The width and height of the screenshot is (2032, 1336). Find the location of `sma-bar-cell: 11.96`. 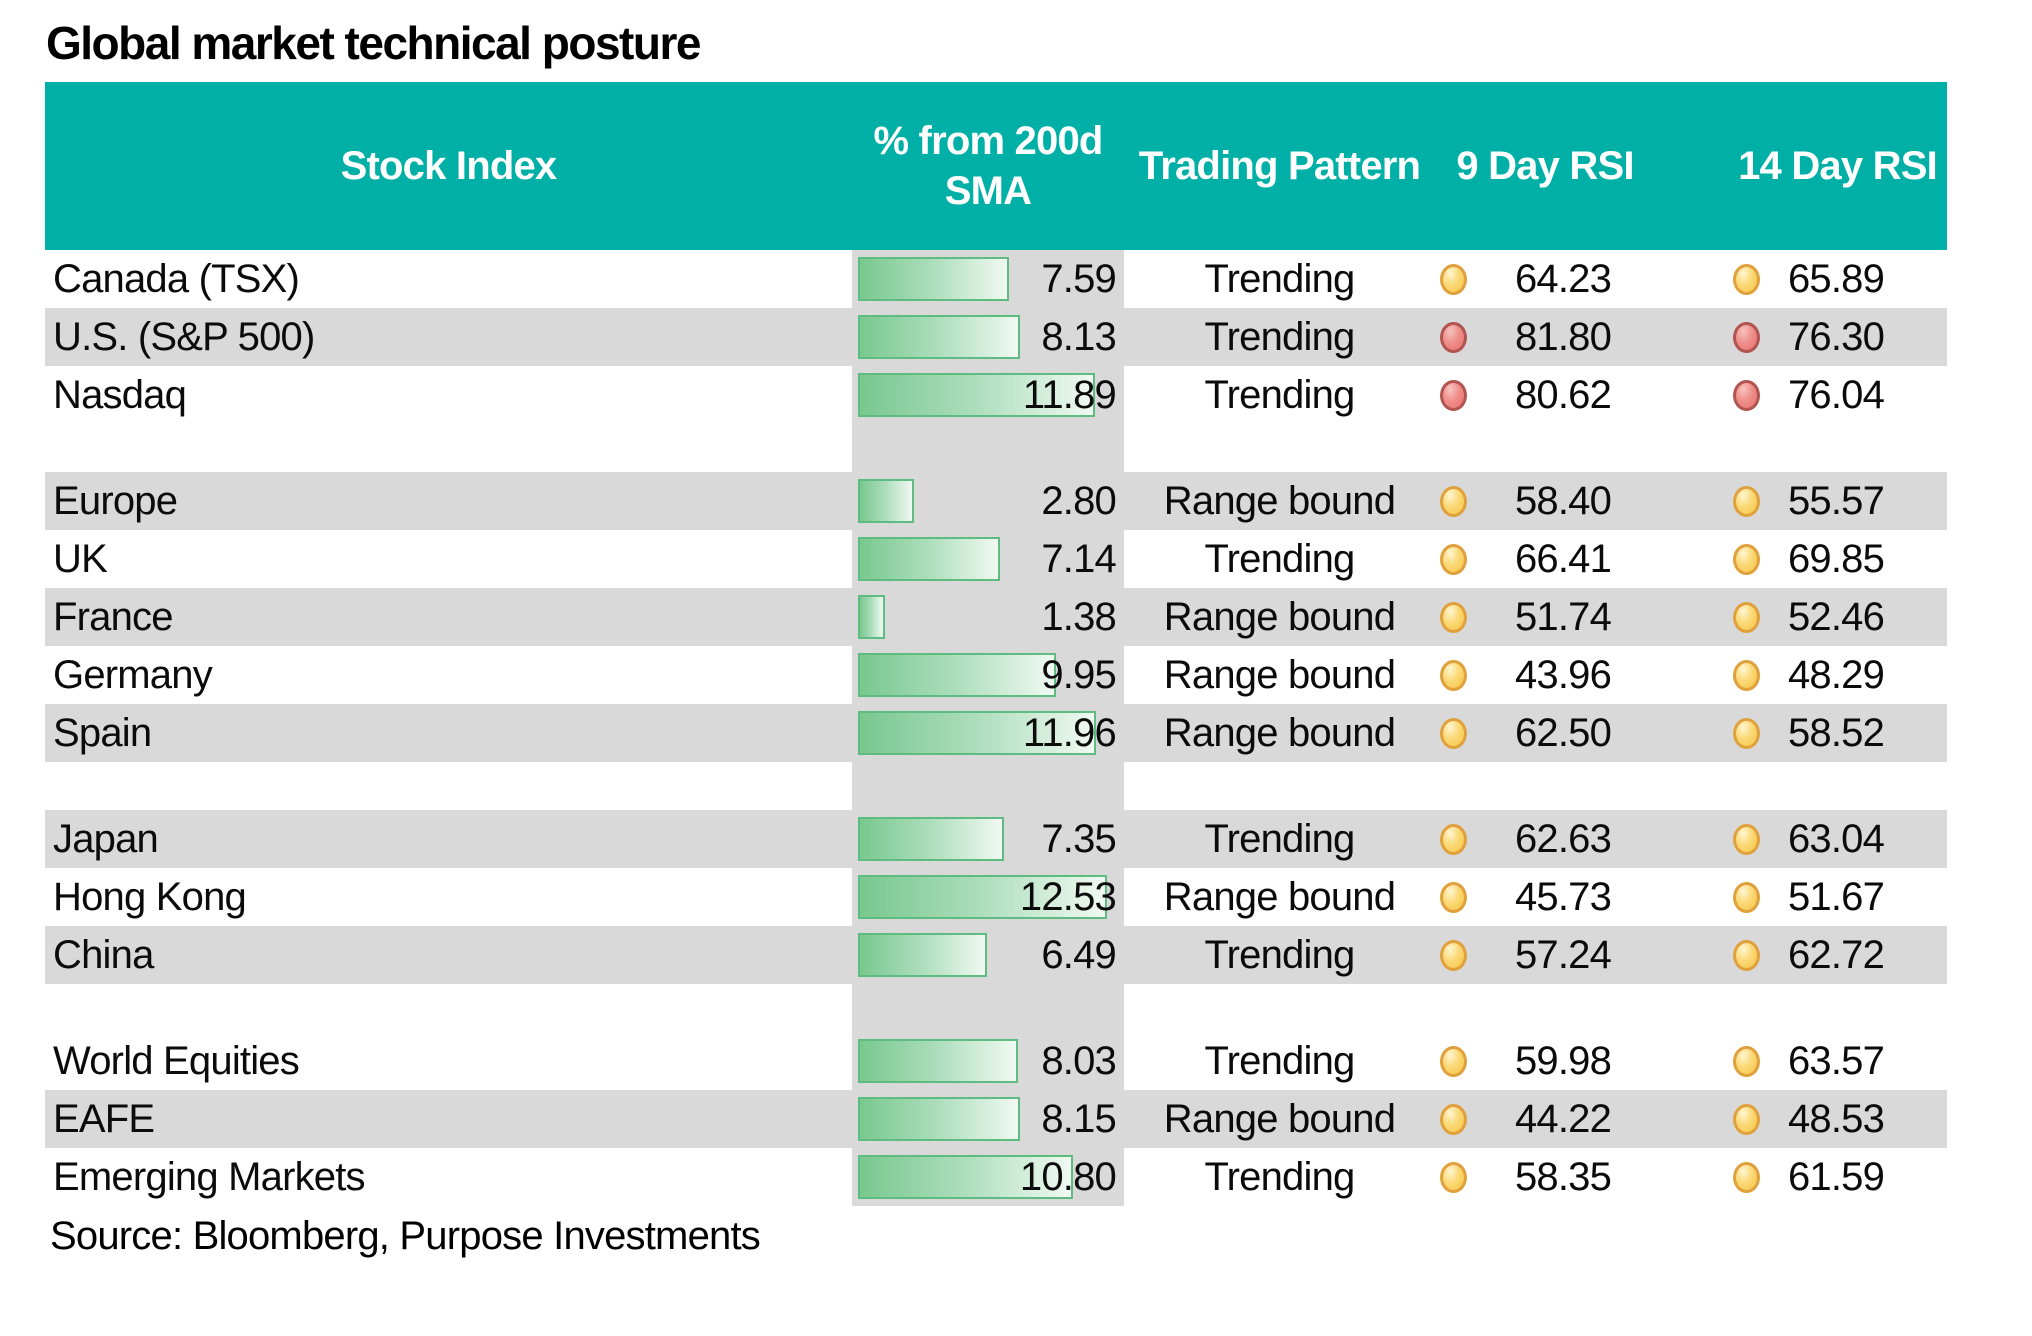

sma-bar-cell: 11.96 is located at coordinates (988, 733).